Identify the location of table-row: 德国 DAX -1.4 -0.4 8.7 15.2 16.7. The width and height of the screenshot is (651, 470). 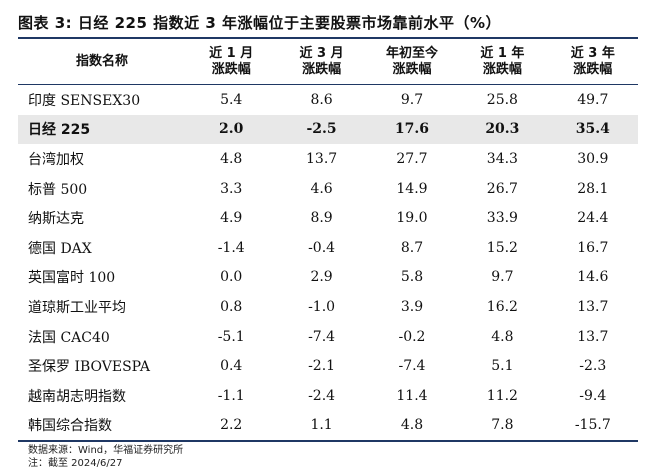
(328, 248).